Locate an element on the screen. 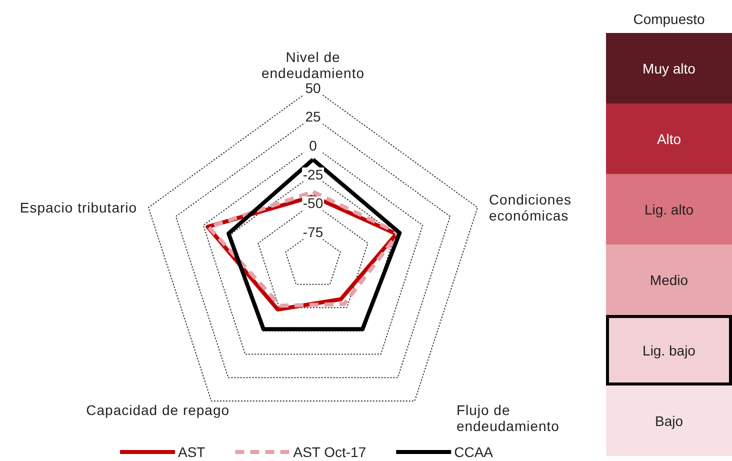  y-tick-label: 25 is located at coordinates (313, 116).